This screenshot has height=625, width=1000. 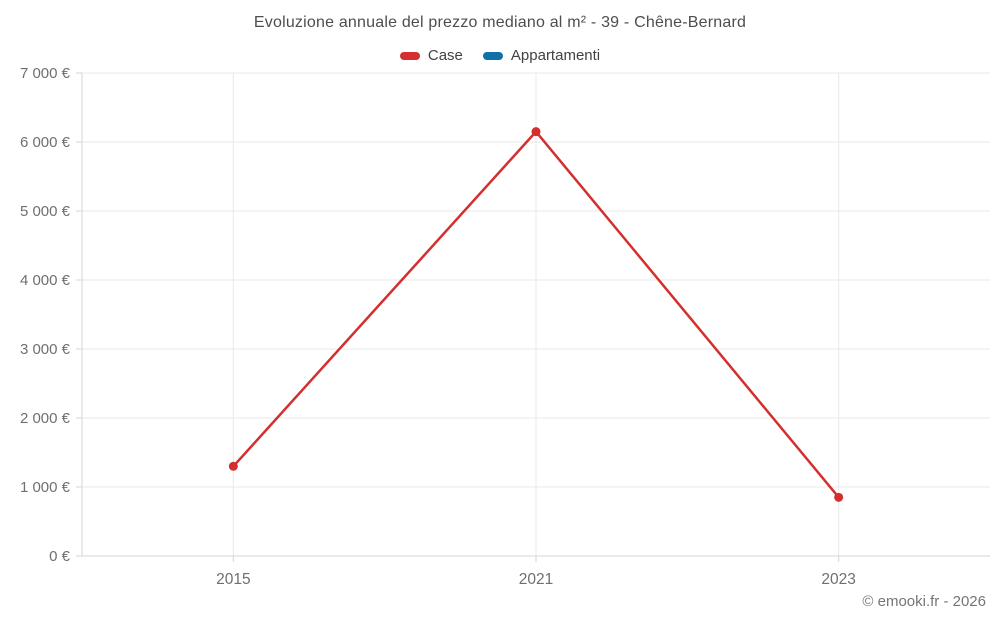 What do you see at coordinates (45, 73) in the screenshot?
I see `y-axis-label: 7 000 €` at bounding box center [45, 73].